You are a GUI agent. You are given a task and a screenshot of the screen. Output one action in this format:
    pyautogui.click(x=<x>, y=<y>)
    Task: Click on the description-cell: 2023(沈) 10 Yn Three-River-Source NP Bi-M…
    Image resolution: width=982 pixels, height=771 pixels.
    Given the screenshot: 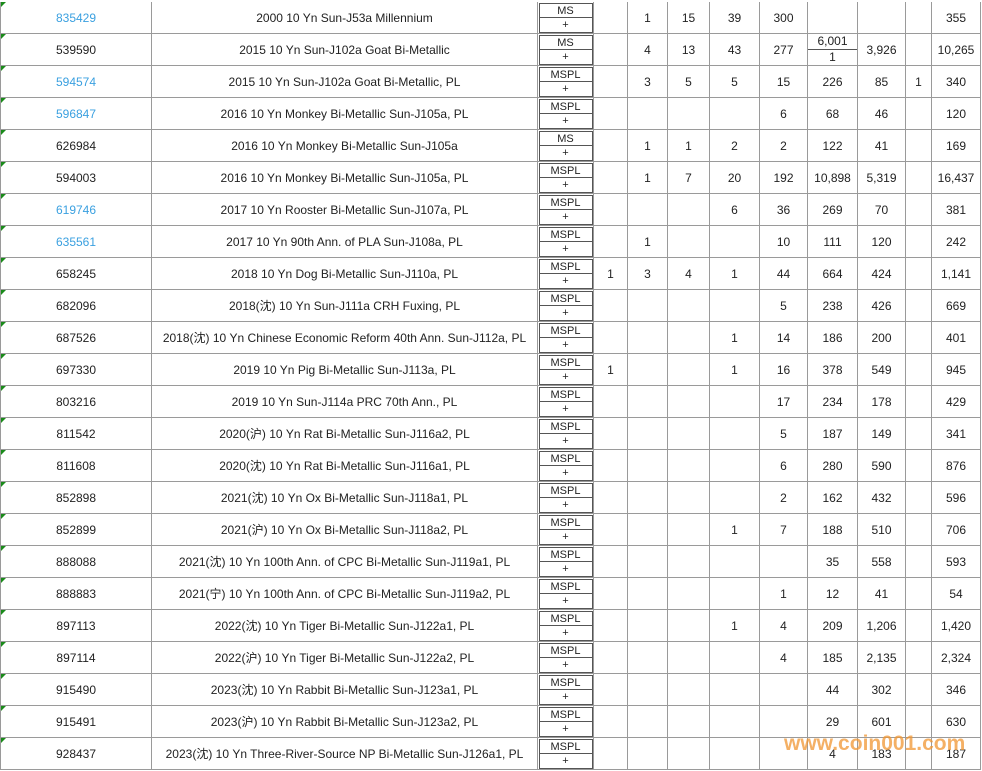 What is the action you would take?
    pyautogui.click(x=345, y=754)
    